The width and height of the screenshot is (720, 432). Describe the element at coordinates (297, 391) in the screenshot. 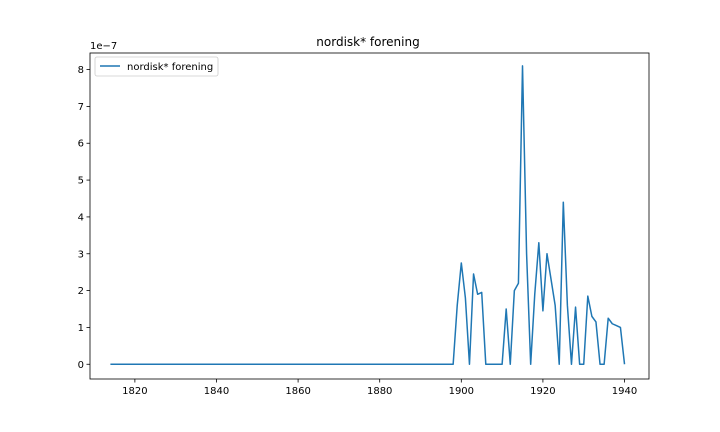

I see `x-tick-label: 1860` at that location.